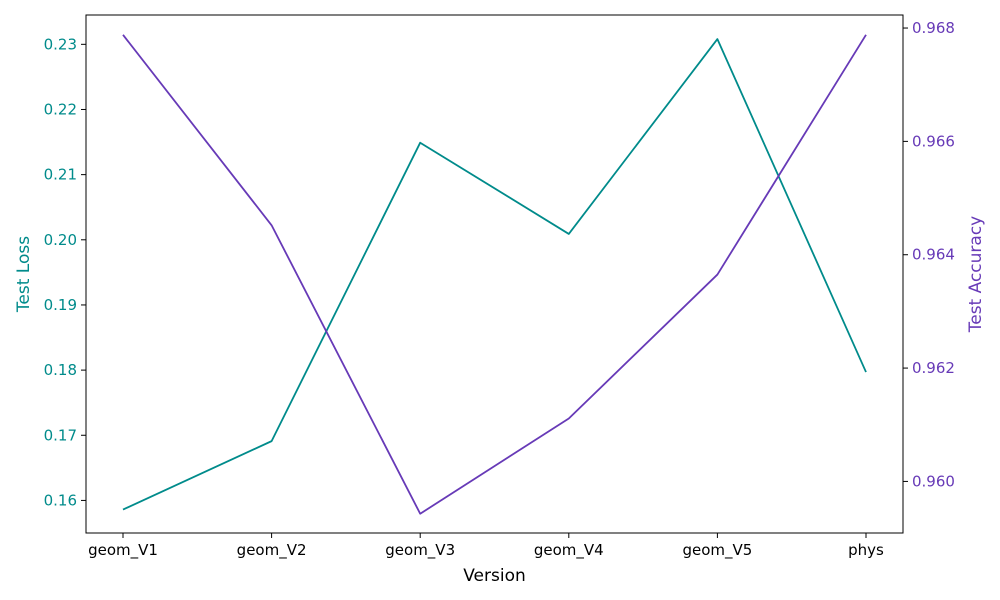 This screenshot has height=600, width=1000. What do you see at coordinates (272, 550) in the screenshot?
I see `x-tick-label: geom_V2` at bounding box center [272, 550].